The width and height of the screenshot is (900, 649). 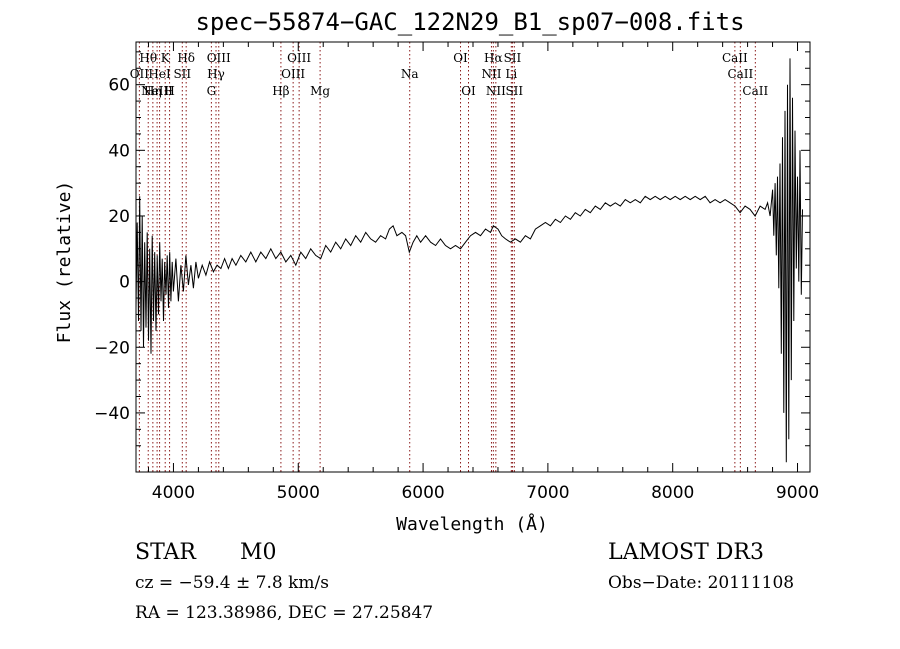 What do you see at coordinates (166, 58) in the screenshot?
I see `line-marker-label: K` at bounding box center [166, 58].